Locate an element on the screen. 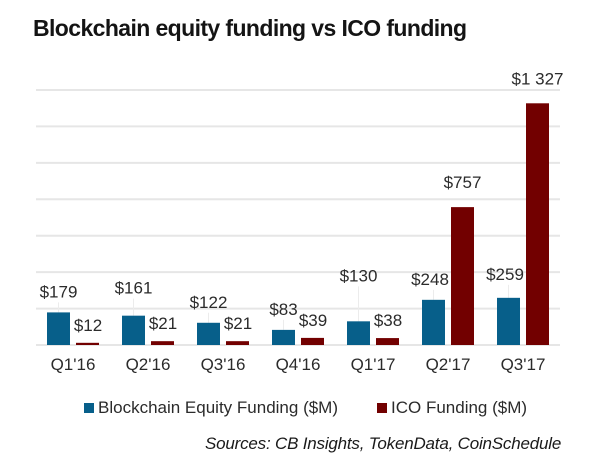 The image size is (600, 473). value-label-equity: $122 is located at coordinates (209, 302).